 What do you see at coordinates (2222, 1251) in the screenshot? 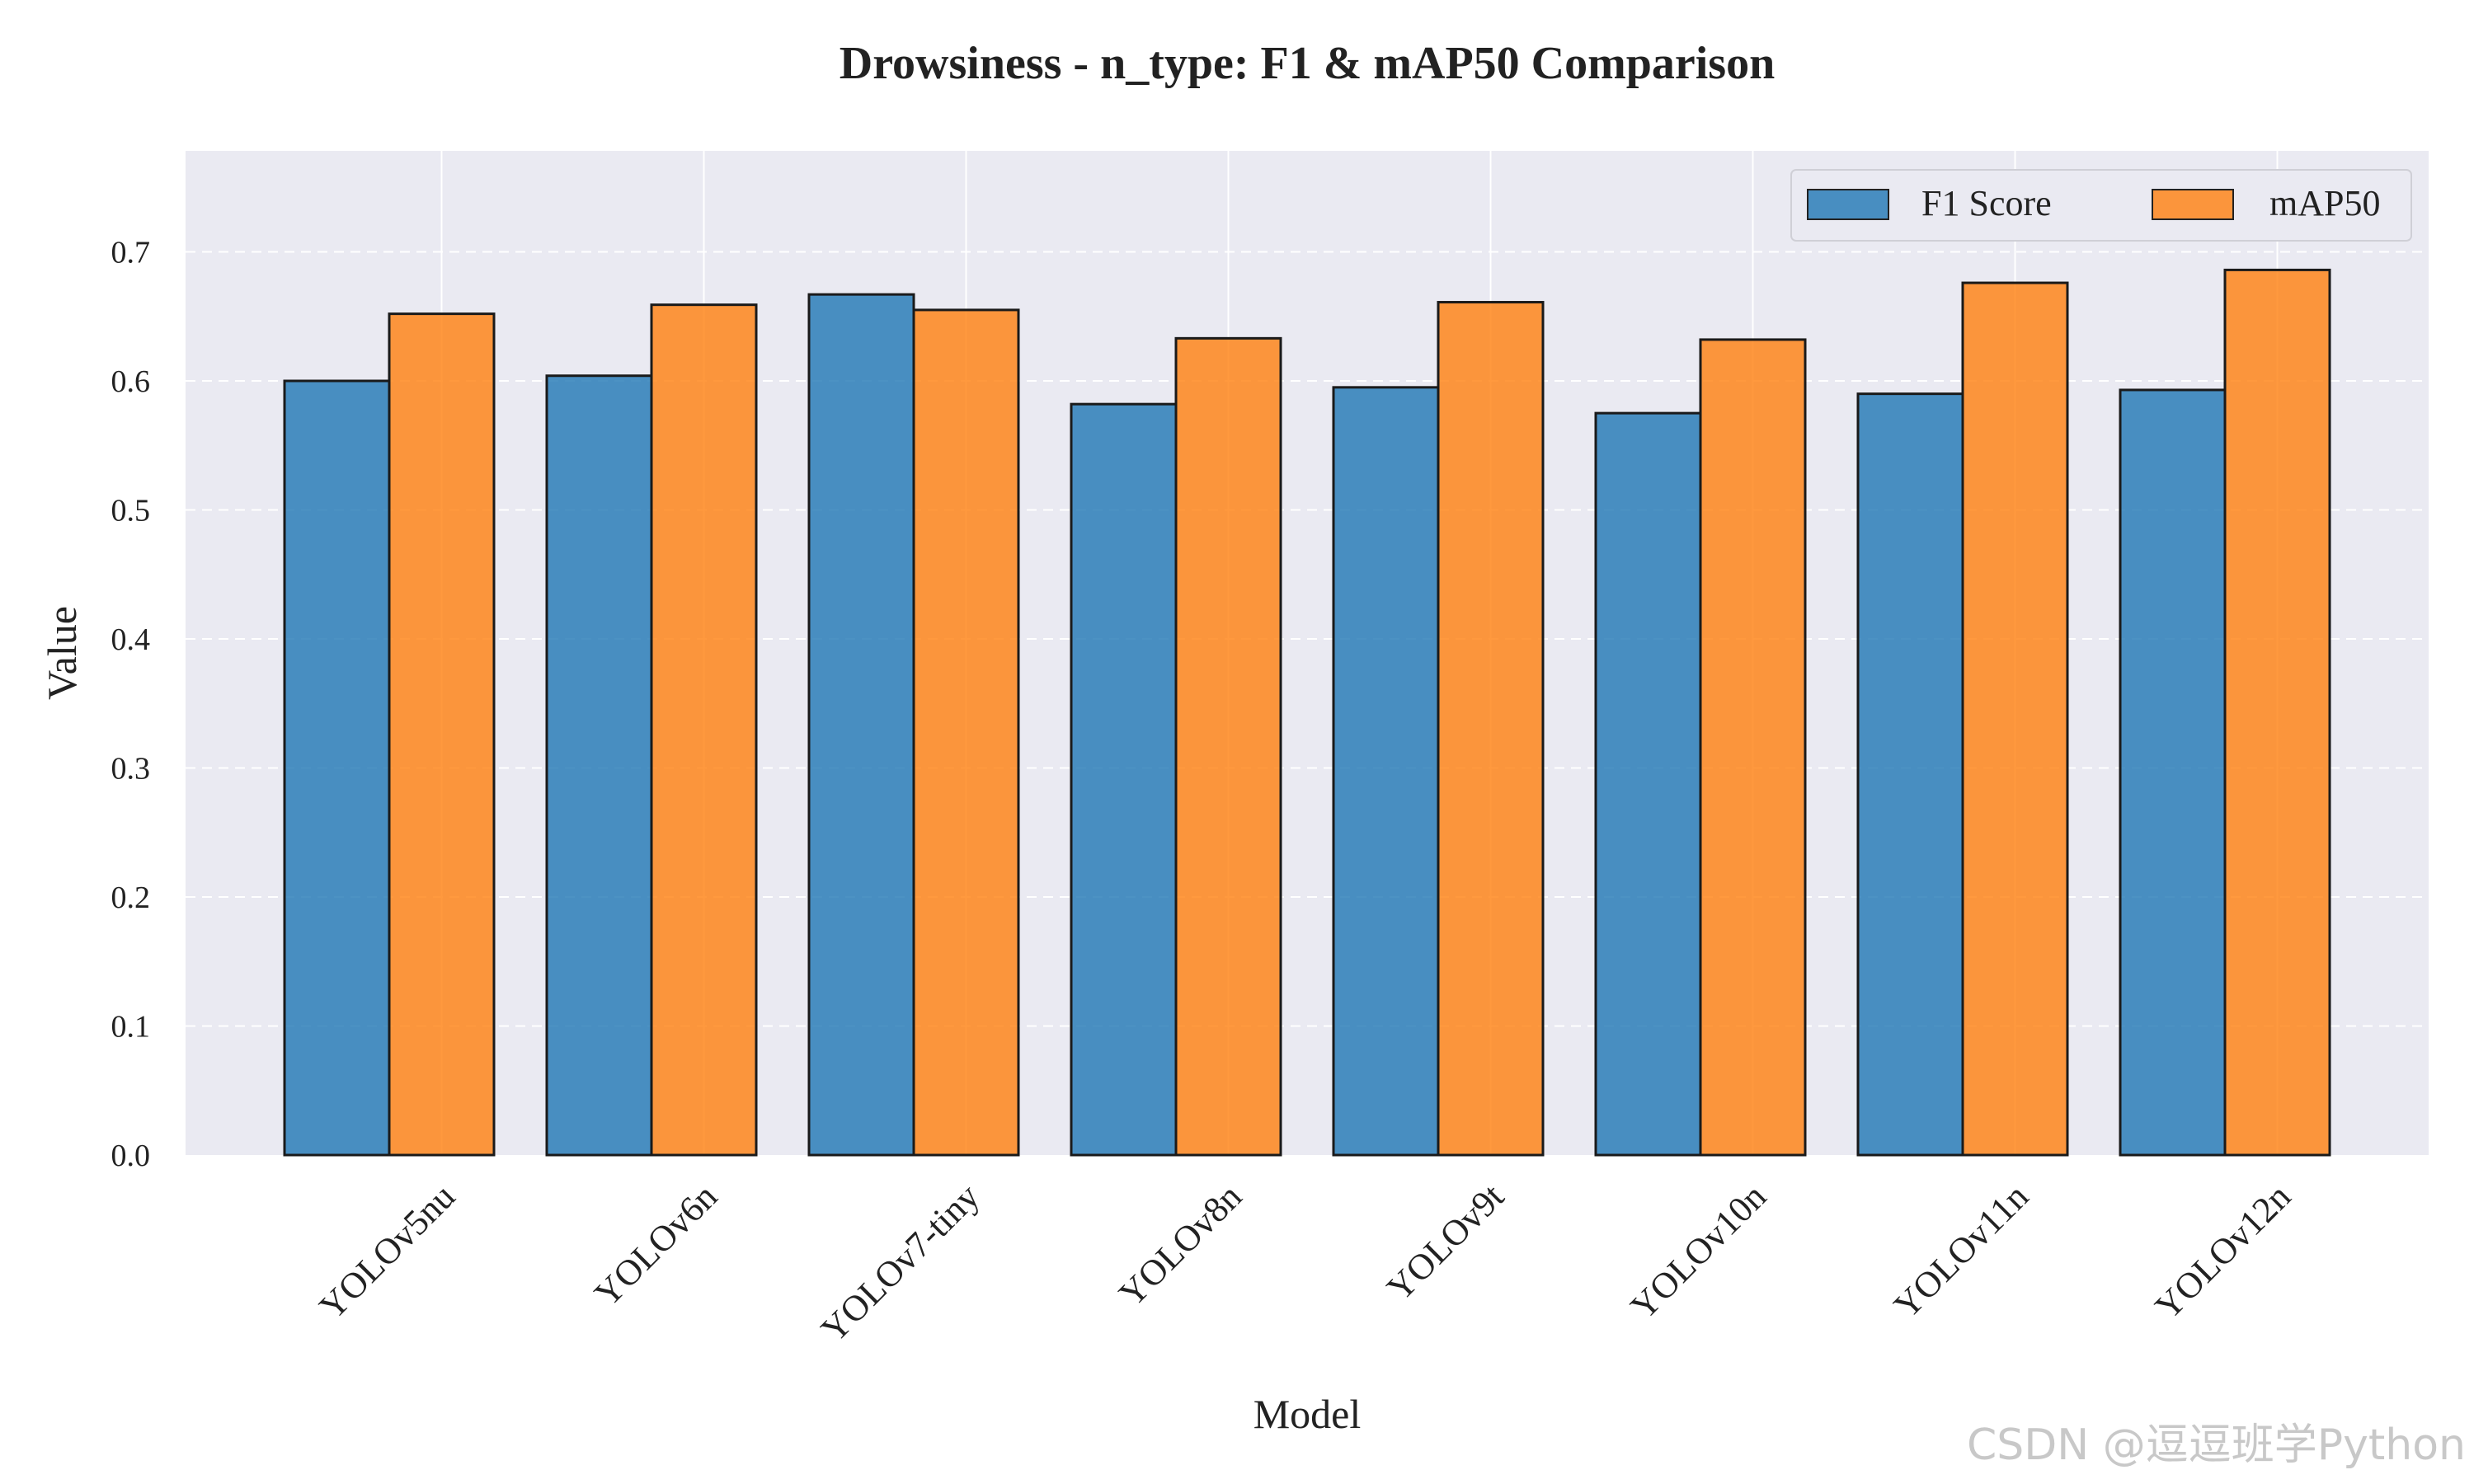
I see `x-tick-label: YOLOv12n` at bounding box center [2222, 1251].